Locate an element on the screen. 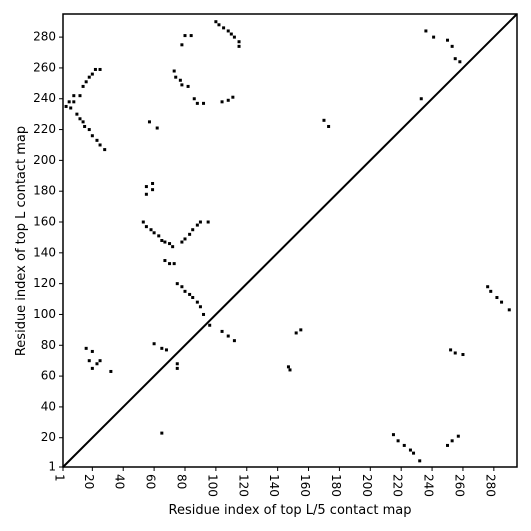  y-tick-label: 100 is located at coordinates (44, 314).